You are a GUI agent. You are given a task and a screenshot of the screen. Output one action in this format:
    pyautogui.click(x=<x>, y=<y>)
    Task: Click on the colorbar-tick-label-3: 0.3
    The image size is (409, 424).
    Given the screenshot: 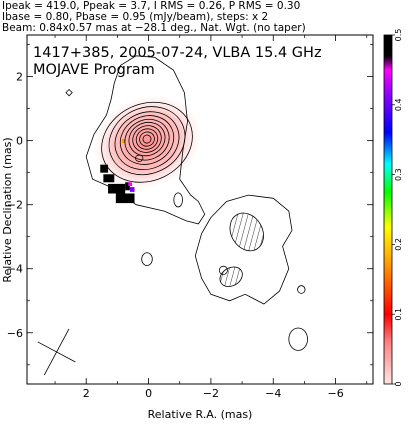 What is the action you would take?
    pyautogui.click(x=398, y=174)
    